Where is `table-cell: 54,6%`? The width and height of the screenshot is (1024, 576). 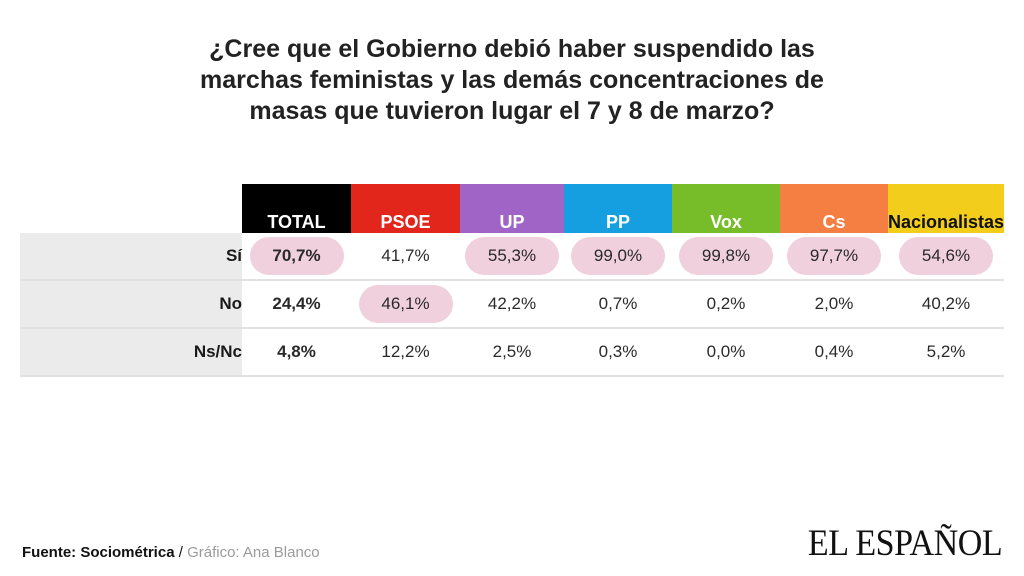 table-cell: 54,6% is located at coordinates (946, 257).